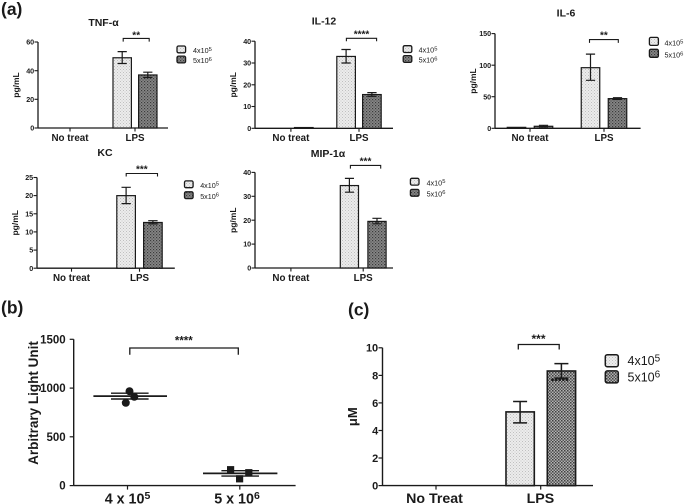 The image size is (685, 504). Describe the element at coordinates (434, 497) in the screenshot. I see `svg-text: No Treat` at that location.